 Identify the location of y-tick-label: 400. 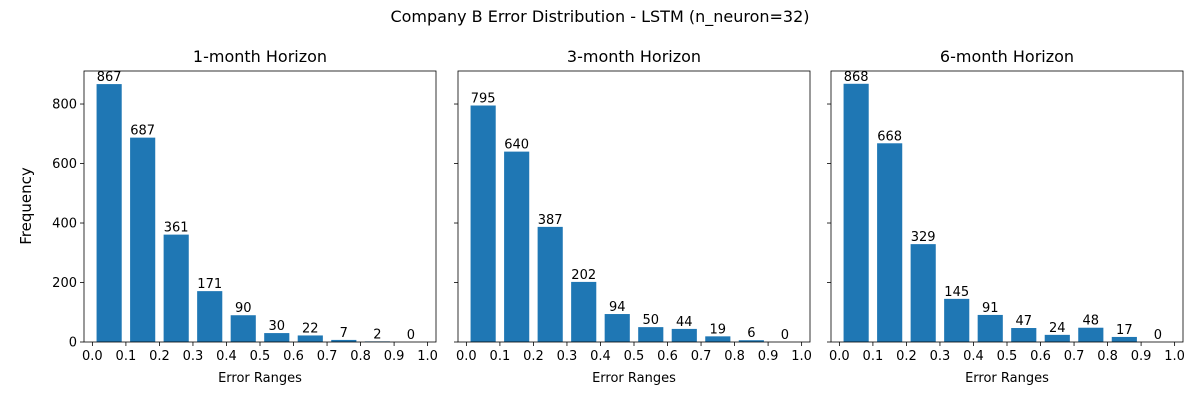
(64, 224).